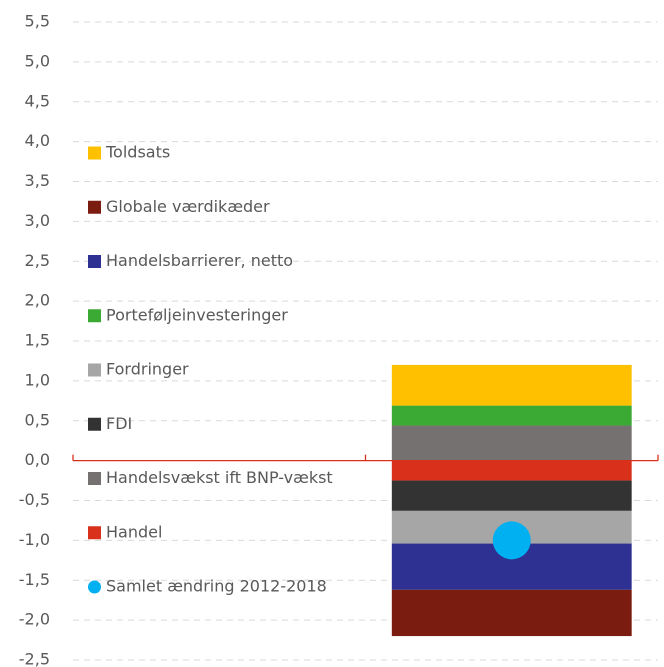  Describe the element at coordinates (34, 658) in the screenshot. I see `y-tick-label: -2,5` at that location.